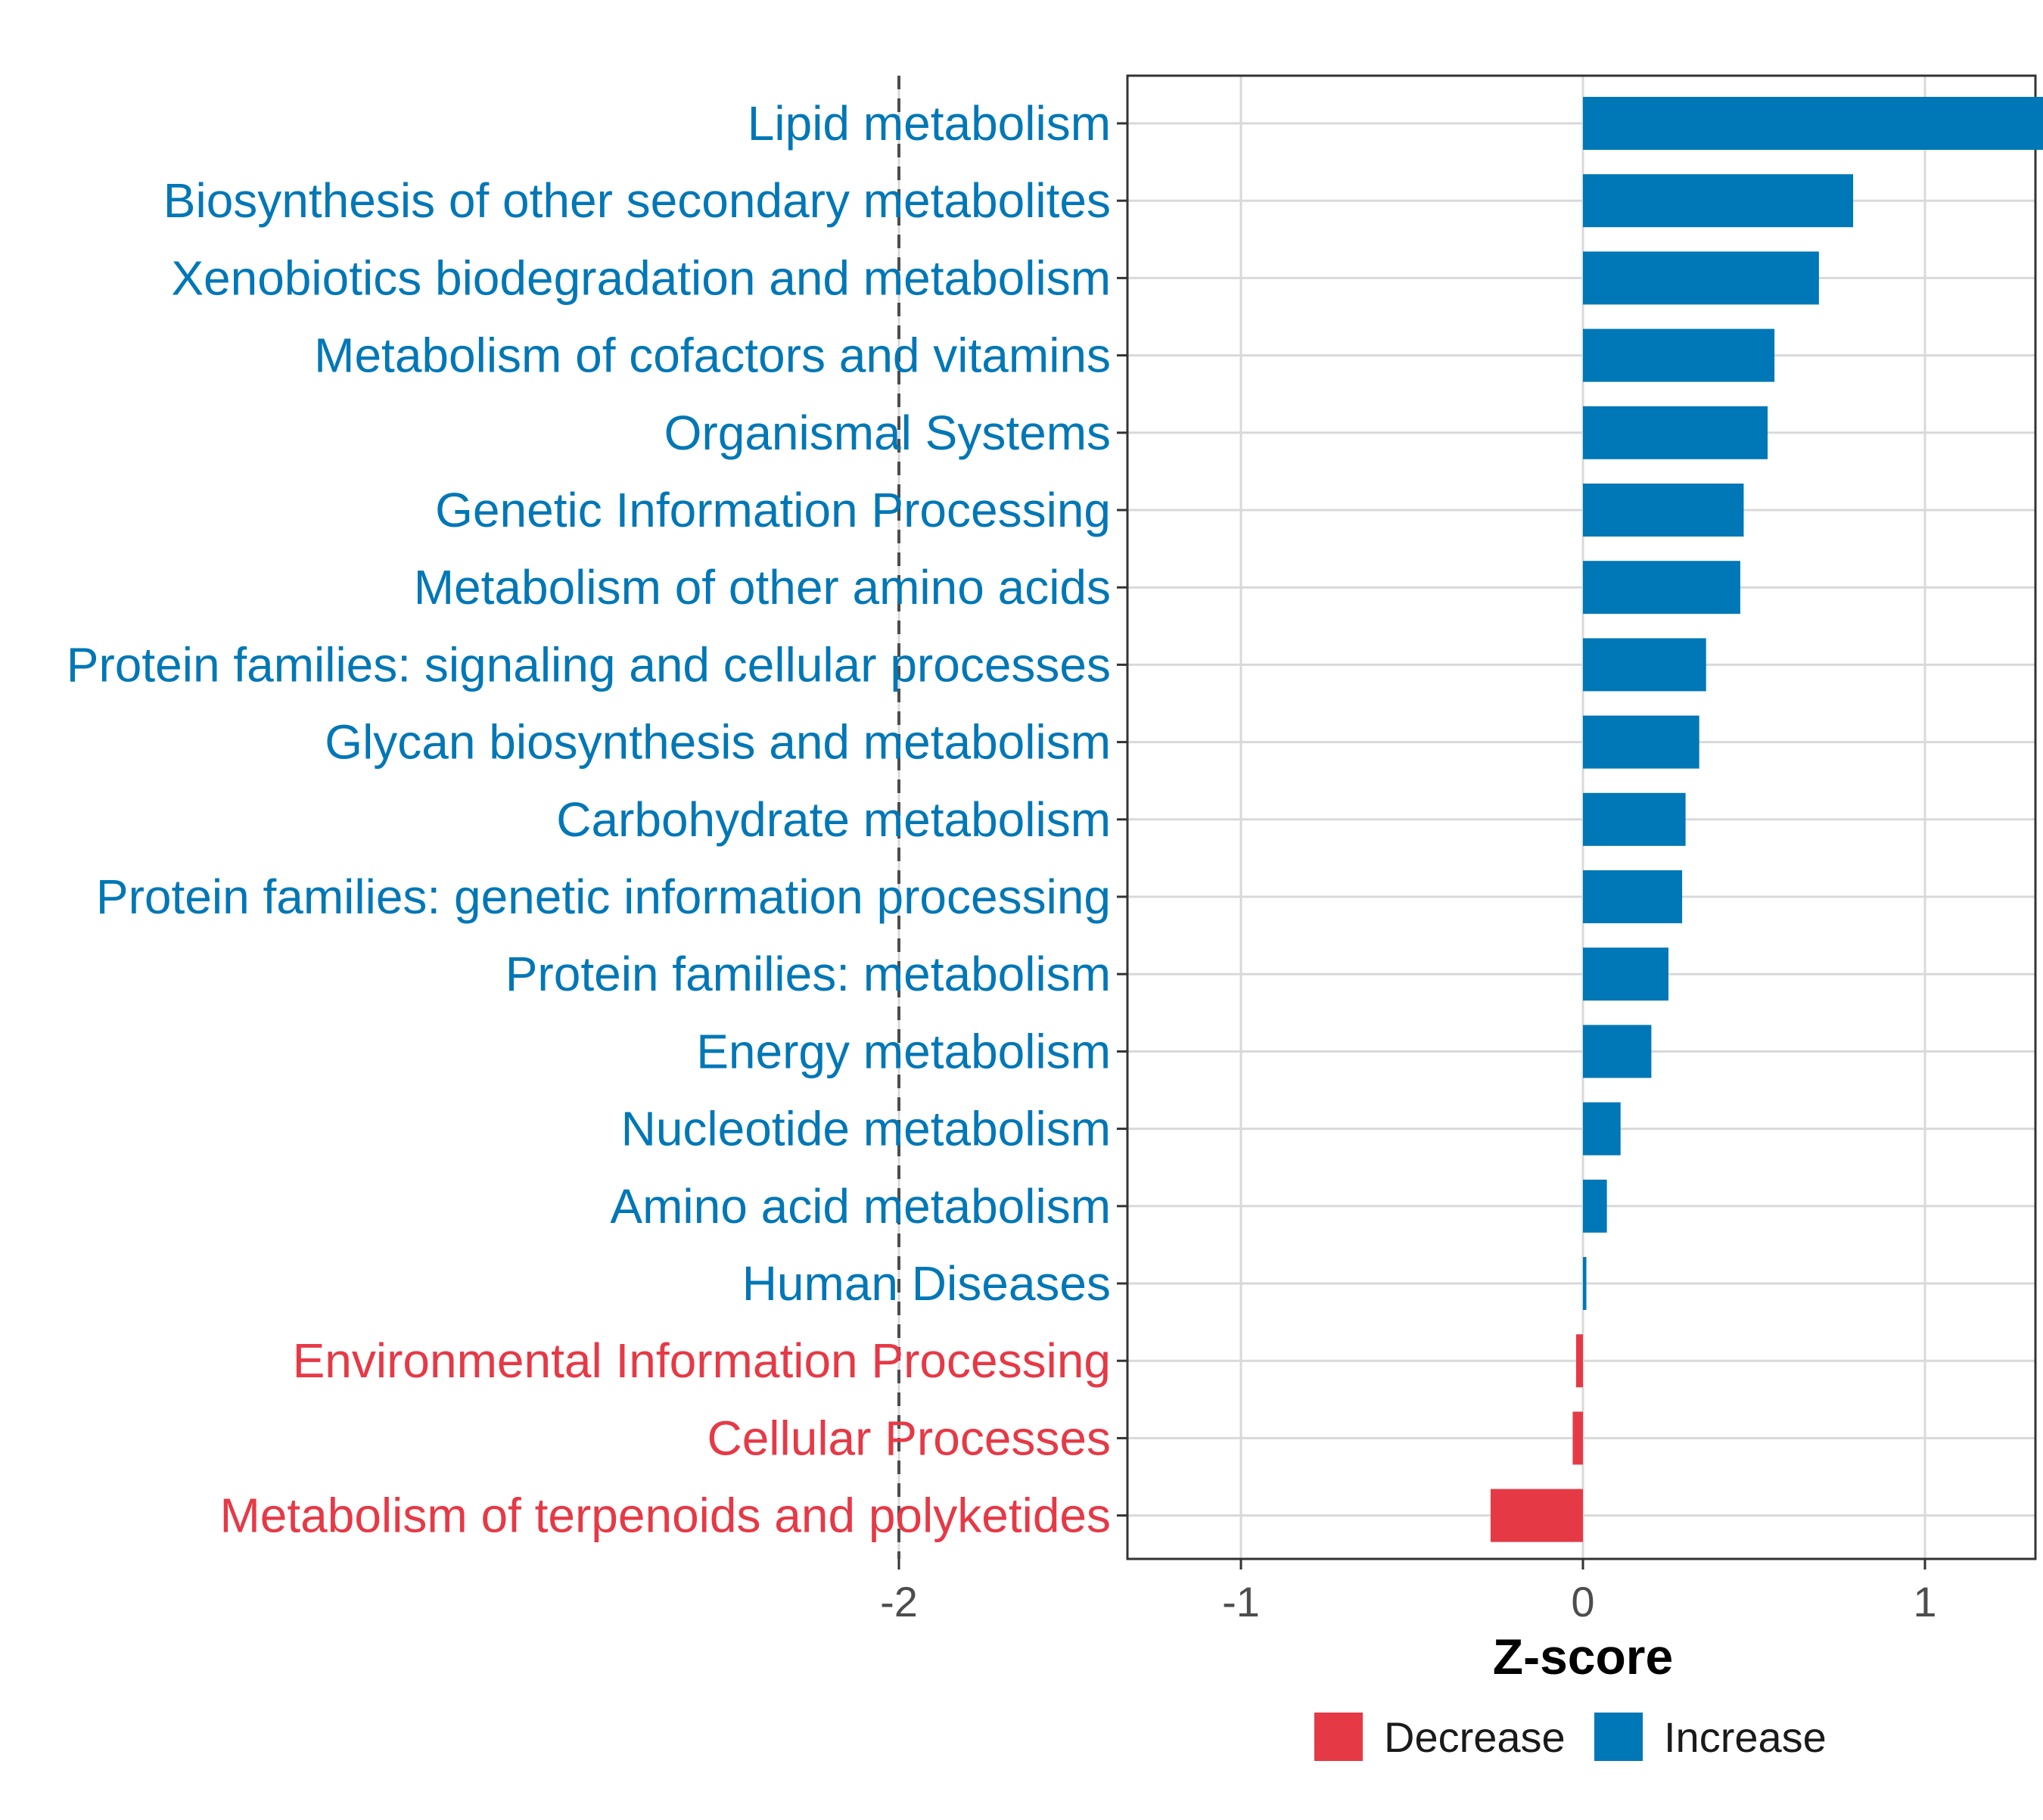  I want to click on category-label-metabolism-of-other-amino-acids: Metabolism of other amino acids, so click(763, 587).